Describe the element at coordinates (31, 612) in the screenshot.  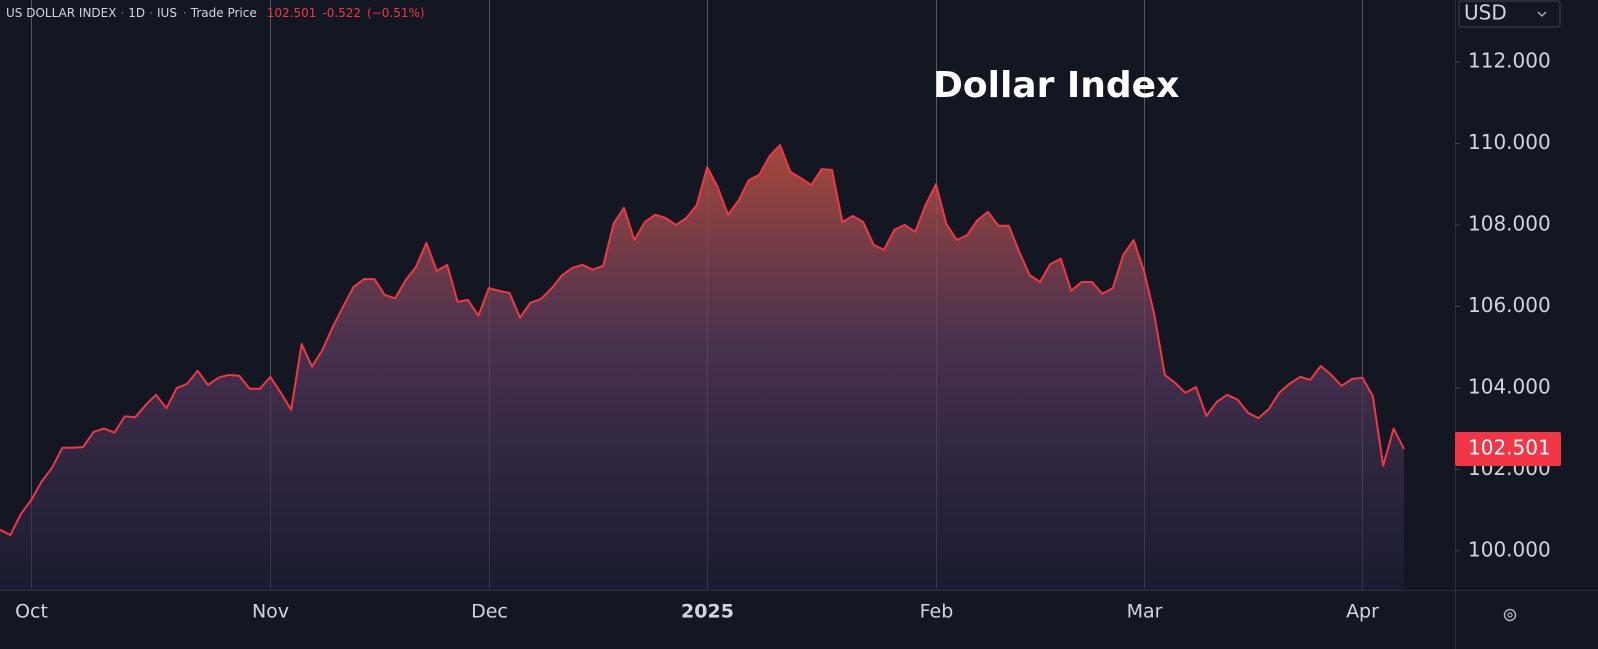
I see `x-tick-label: Oct` at that location.